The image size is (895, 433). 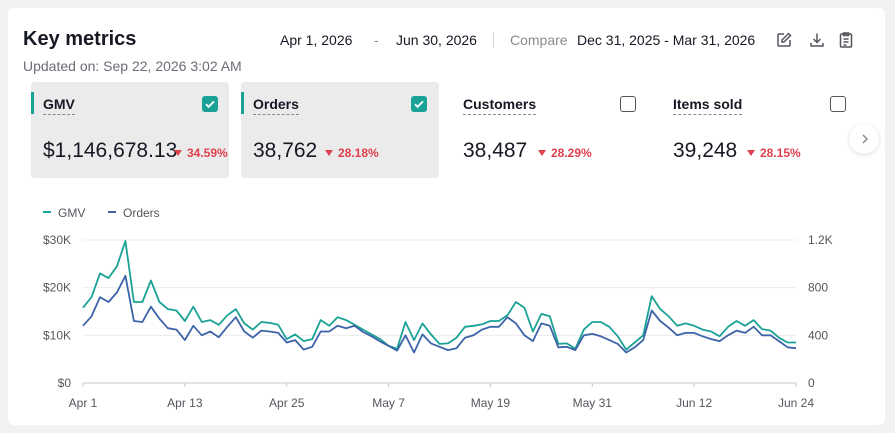 What do you see at coordinates (130, 130) in the screenshot?
I see `metric-card-gmv: GMV $1,146,678.13 34.59%` at bounding box center [130, 130].